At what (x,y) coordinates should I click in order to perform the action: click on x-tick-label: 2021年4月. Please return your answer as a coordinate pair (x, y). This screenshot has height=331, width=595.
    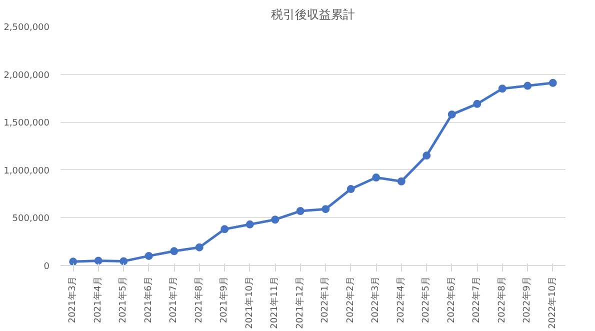
    Looking at the image, I should click on (98, 300).